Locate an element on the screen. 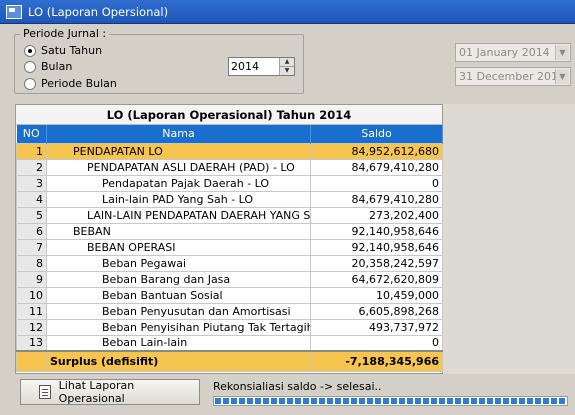 The width and height of the screenshot is (575, 415). row-saldo: 92,140,958,646 is located at coordinates (376, 247).